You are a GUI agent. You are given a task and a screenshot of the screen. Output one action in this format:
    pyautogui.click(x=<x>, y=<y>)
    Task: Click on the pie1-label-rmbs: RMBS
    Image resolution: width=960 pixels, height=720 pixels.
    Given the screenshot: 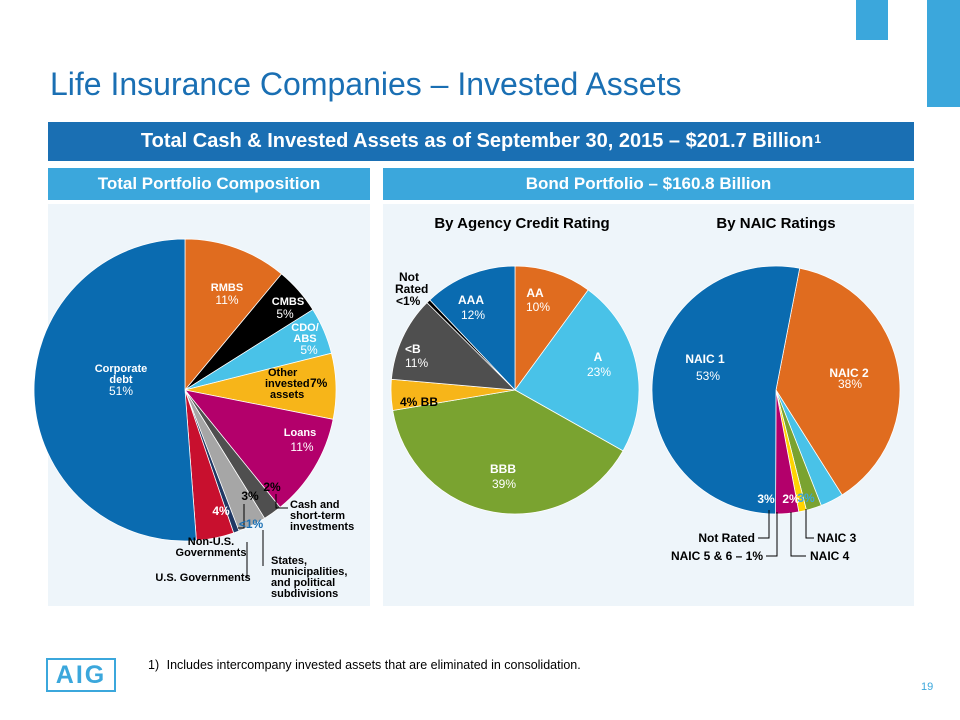 What is the action you would take?
    pyautogui.click(x=227, y=288)
    